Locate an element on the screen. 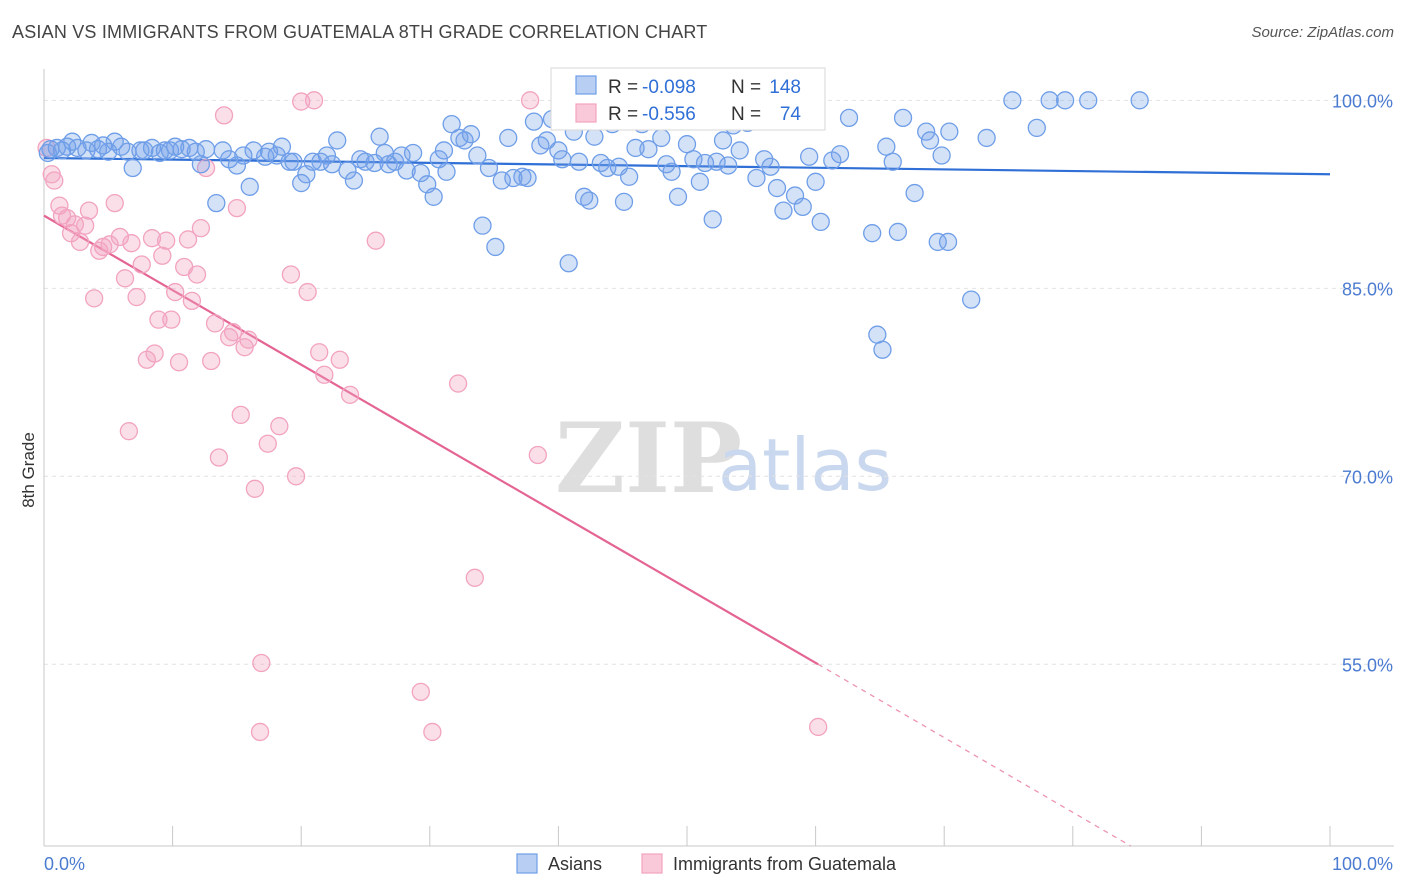 This screenshot has height=892, width=1406. y-tick-labels: 100.0% 85.0% 70.0% 55.0% is located at coordinates (1362, 383).